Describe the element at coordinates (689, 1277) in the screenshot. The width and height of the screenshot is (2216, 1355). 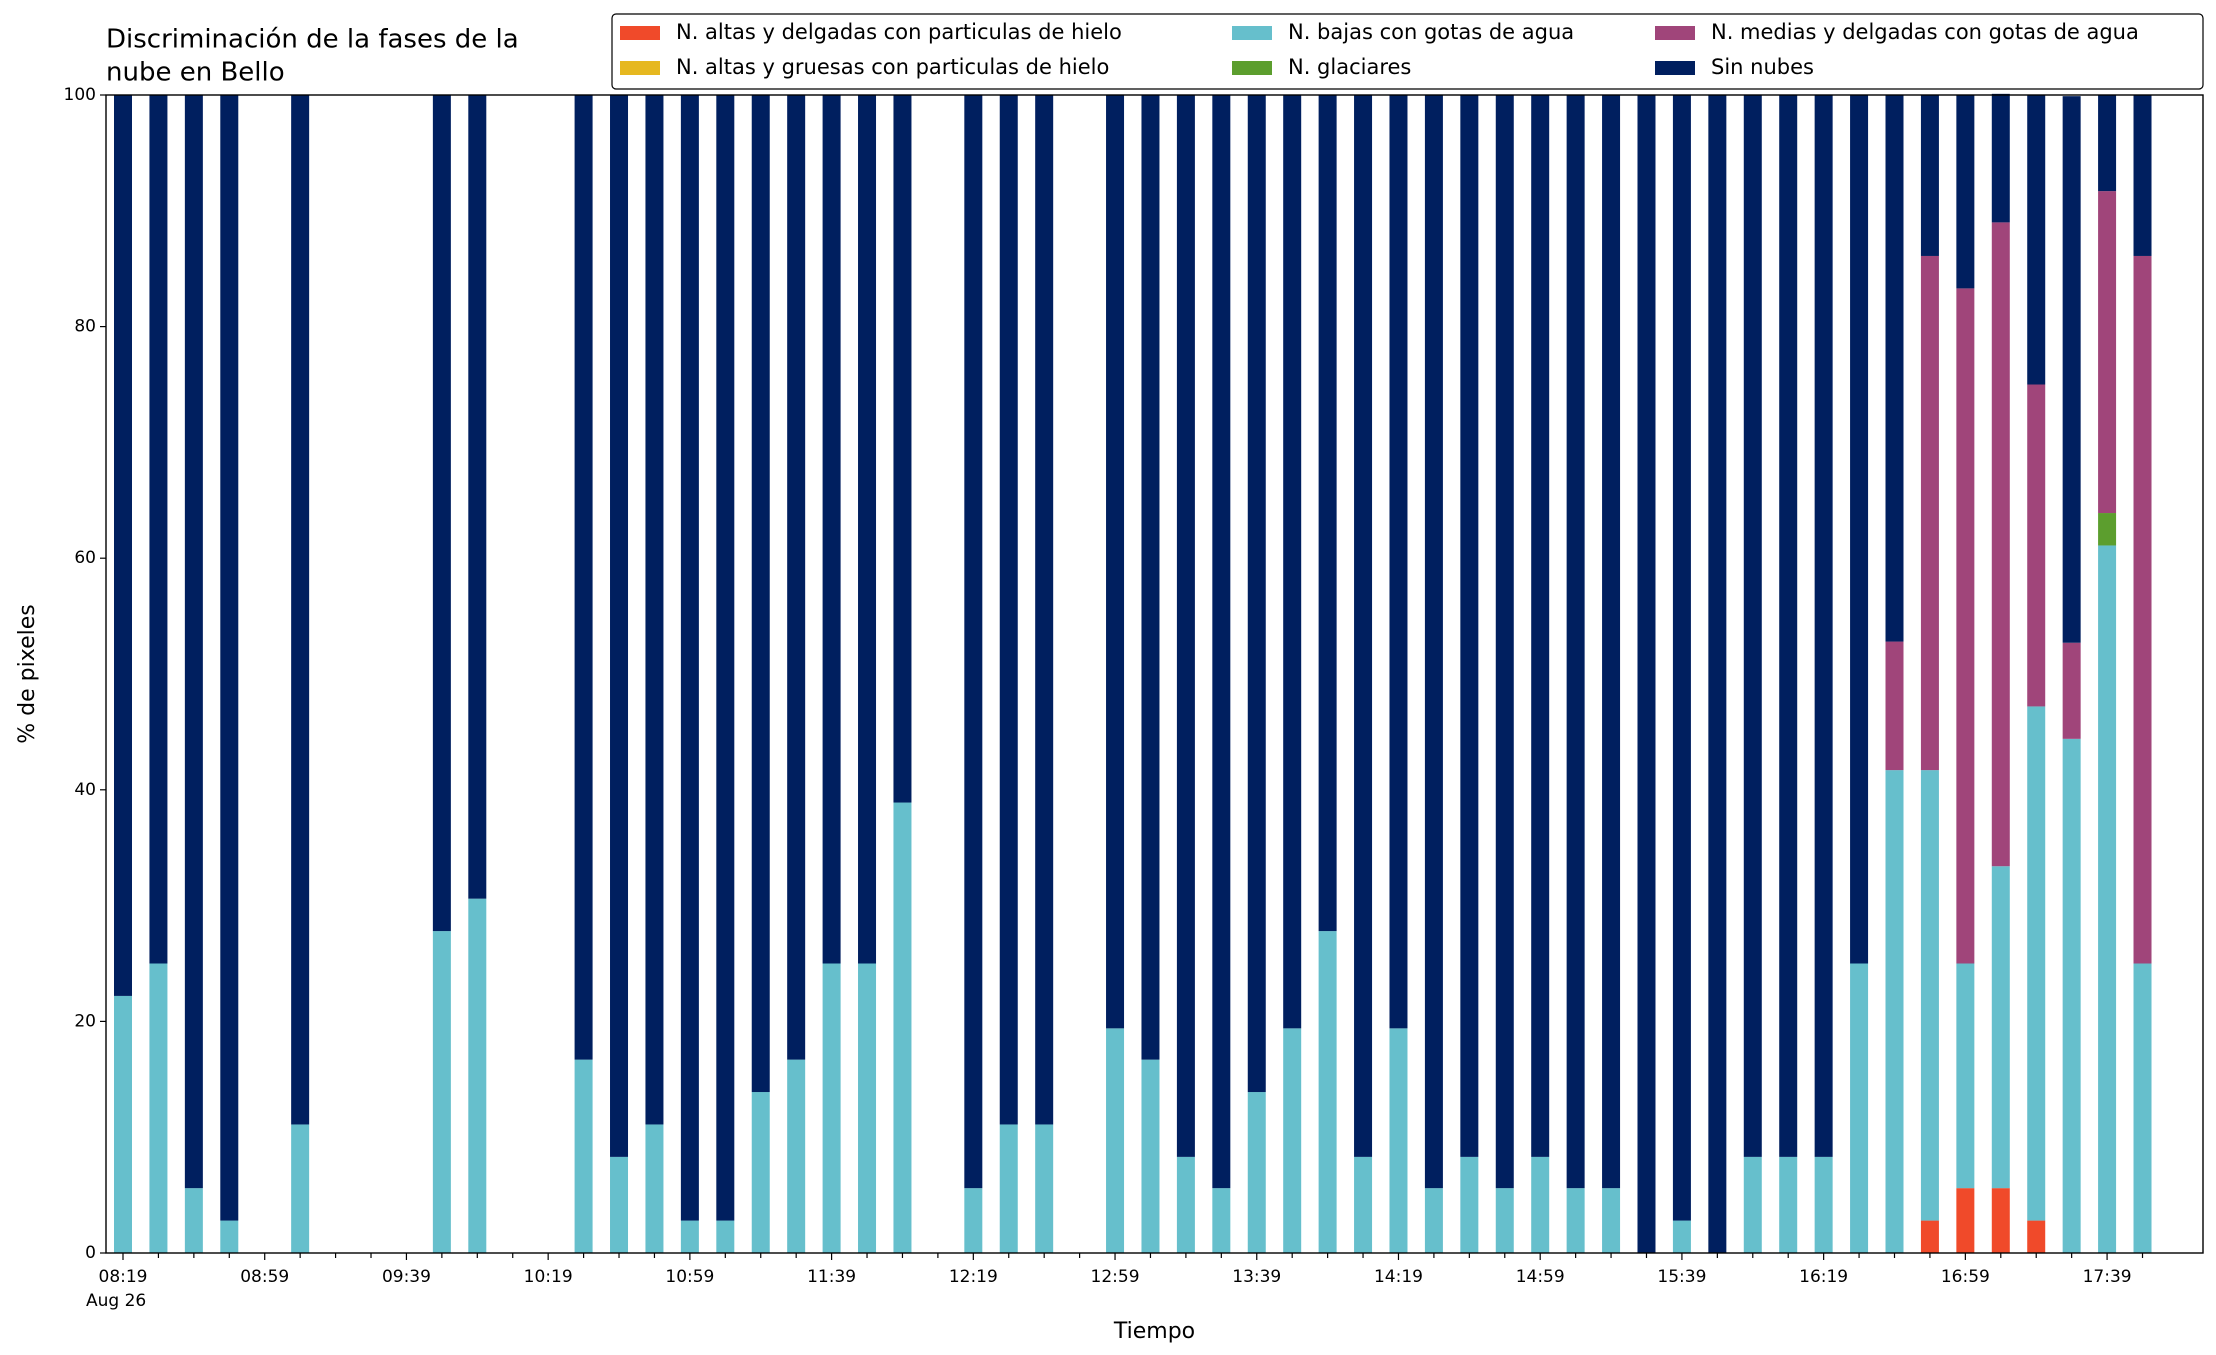
I see `x-tick-label: 10:59` at that location.